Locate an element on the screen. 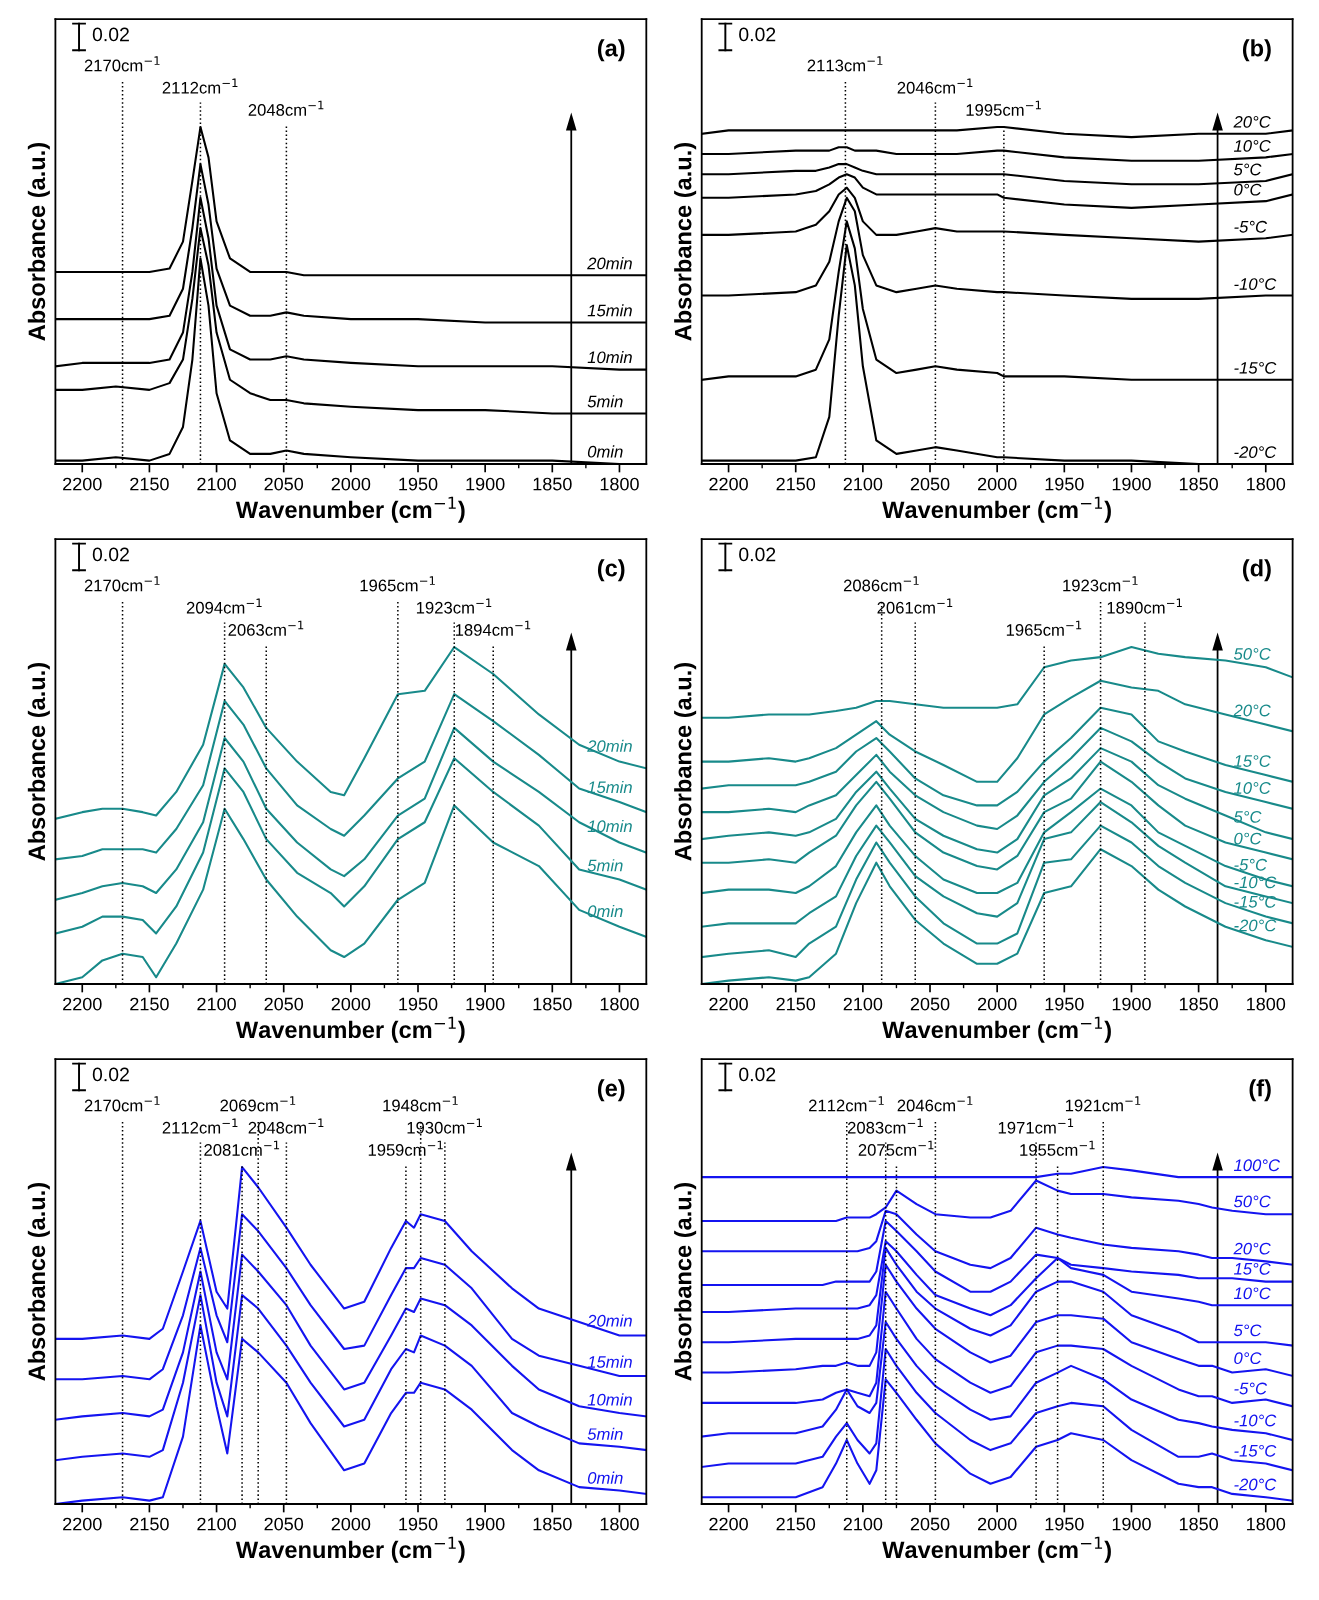  text: (e) is located at coordinates (611, 1090).